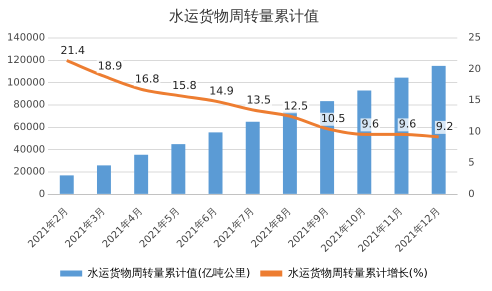 The image size is (492, 291). What do you see at coordinates (29, 127) in the screenshot?
I see `y-tick-label: 60000` at bounding box center [29, 127].